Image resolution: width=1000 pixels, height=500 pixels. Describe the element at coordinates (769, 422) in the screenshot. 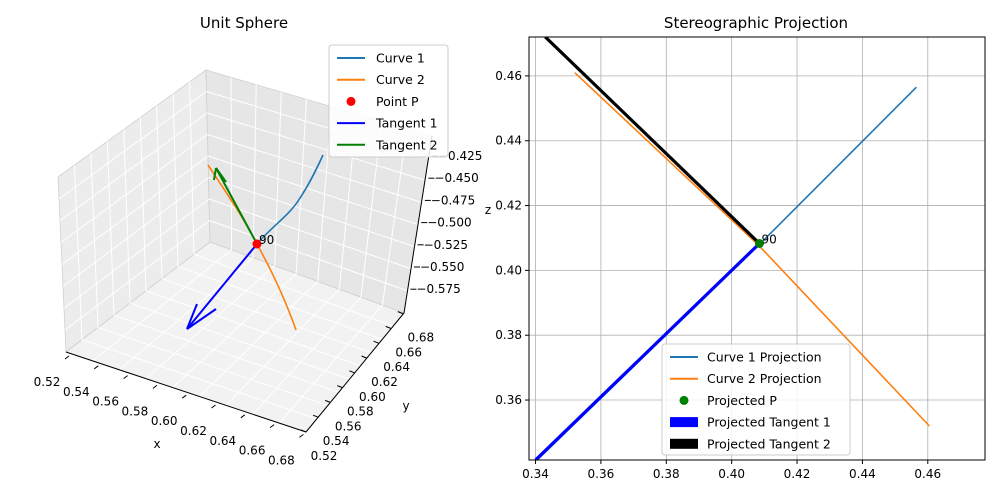

I see `legend-label: Projected Tangent 1` at that location.